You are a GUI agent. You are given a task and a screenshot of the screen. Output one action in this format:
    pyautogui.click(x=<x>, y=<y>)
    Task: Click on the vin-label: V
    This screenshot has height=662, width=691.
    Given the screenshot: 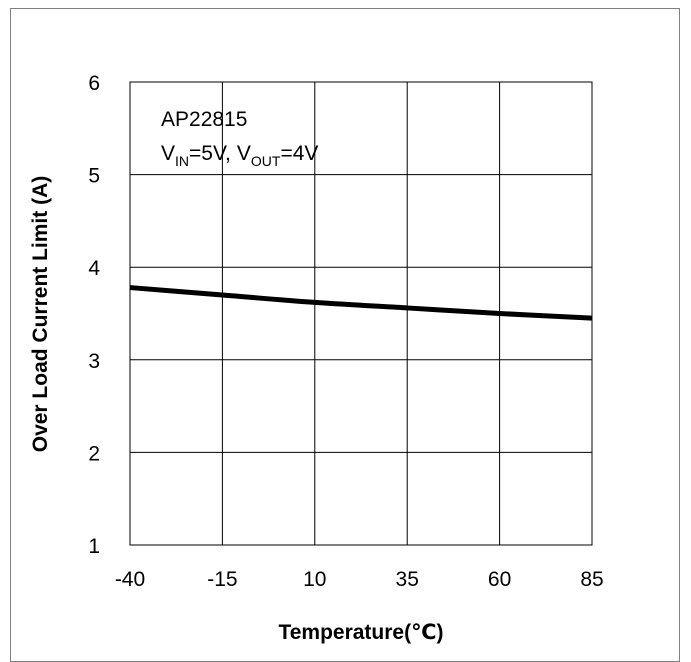 What is the action you would take?
    pyautogui.click(x=168, y=153)
    